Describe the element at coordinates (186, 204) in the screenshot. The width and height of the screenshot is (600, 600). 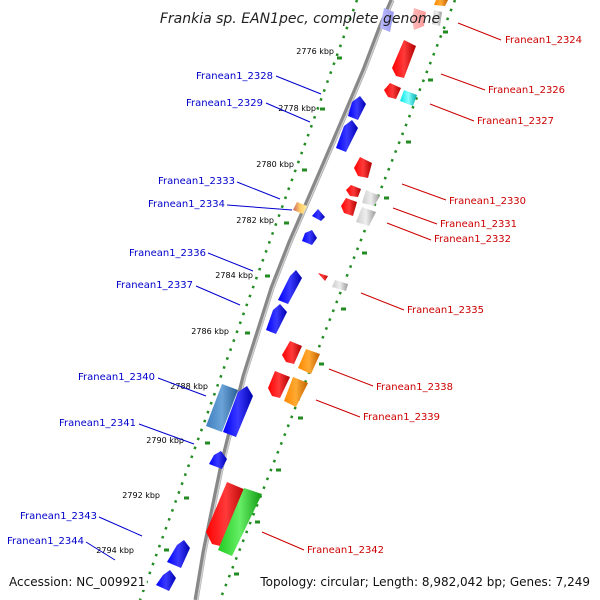
I see `label-franean1-2334: Franean1_2334` at that location.